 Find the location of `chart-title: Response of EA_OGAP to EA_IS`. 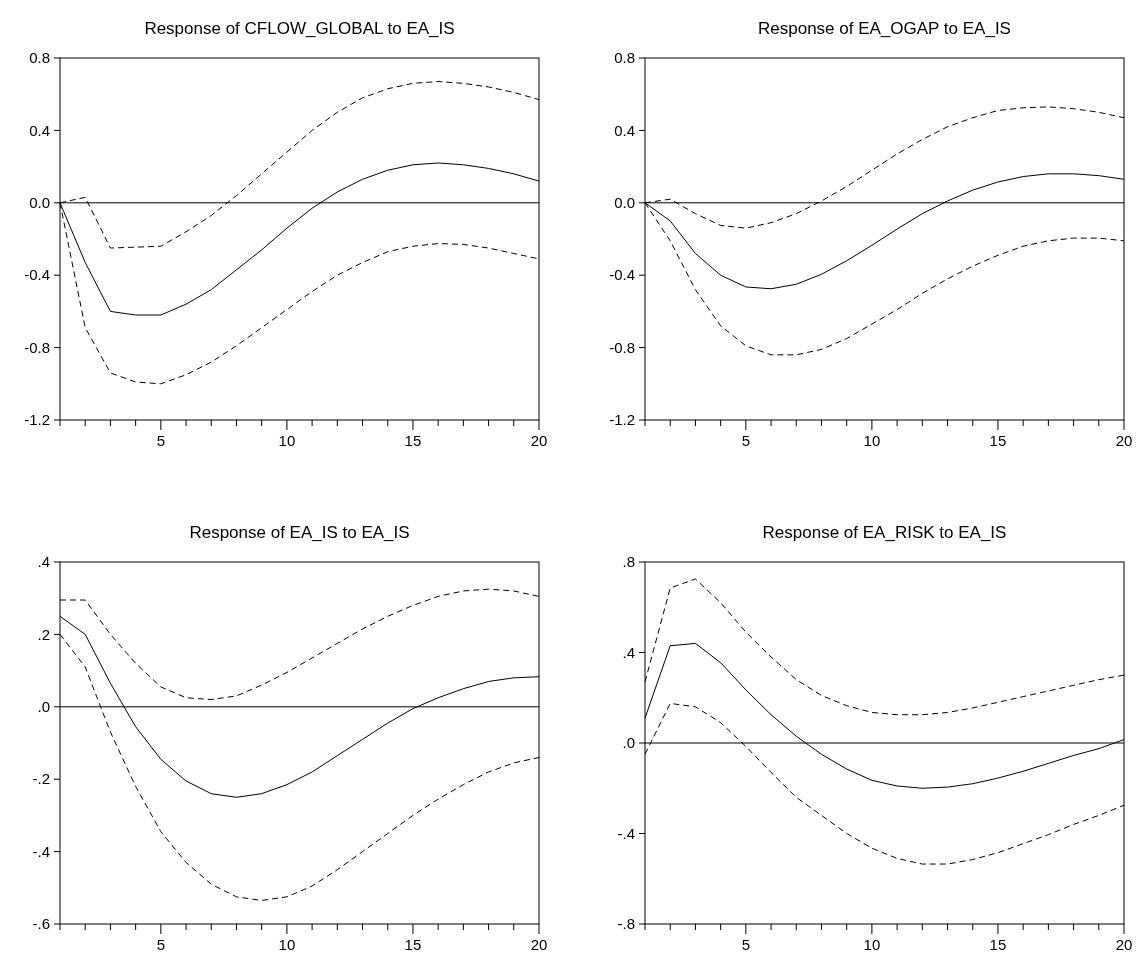

chart-title: Response of EA_OGAP to EA_IS is located at coordinates (884, 28).